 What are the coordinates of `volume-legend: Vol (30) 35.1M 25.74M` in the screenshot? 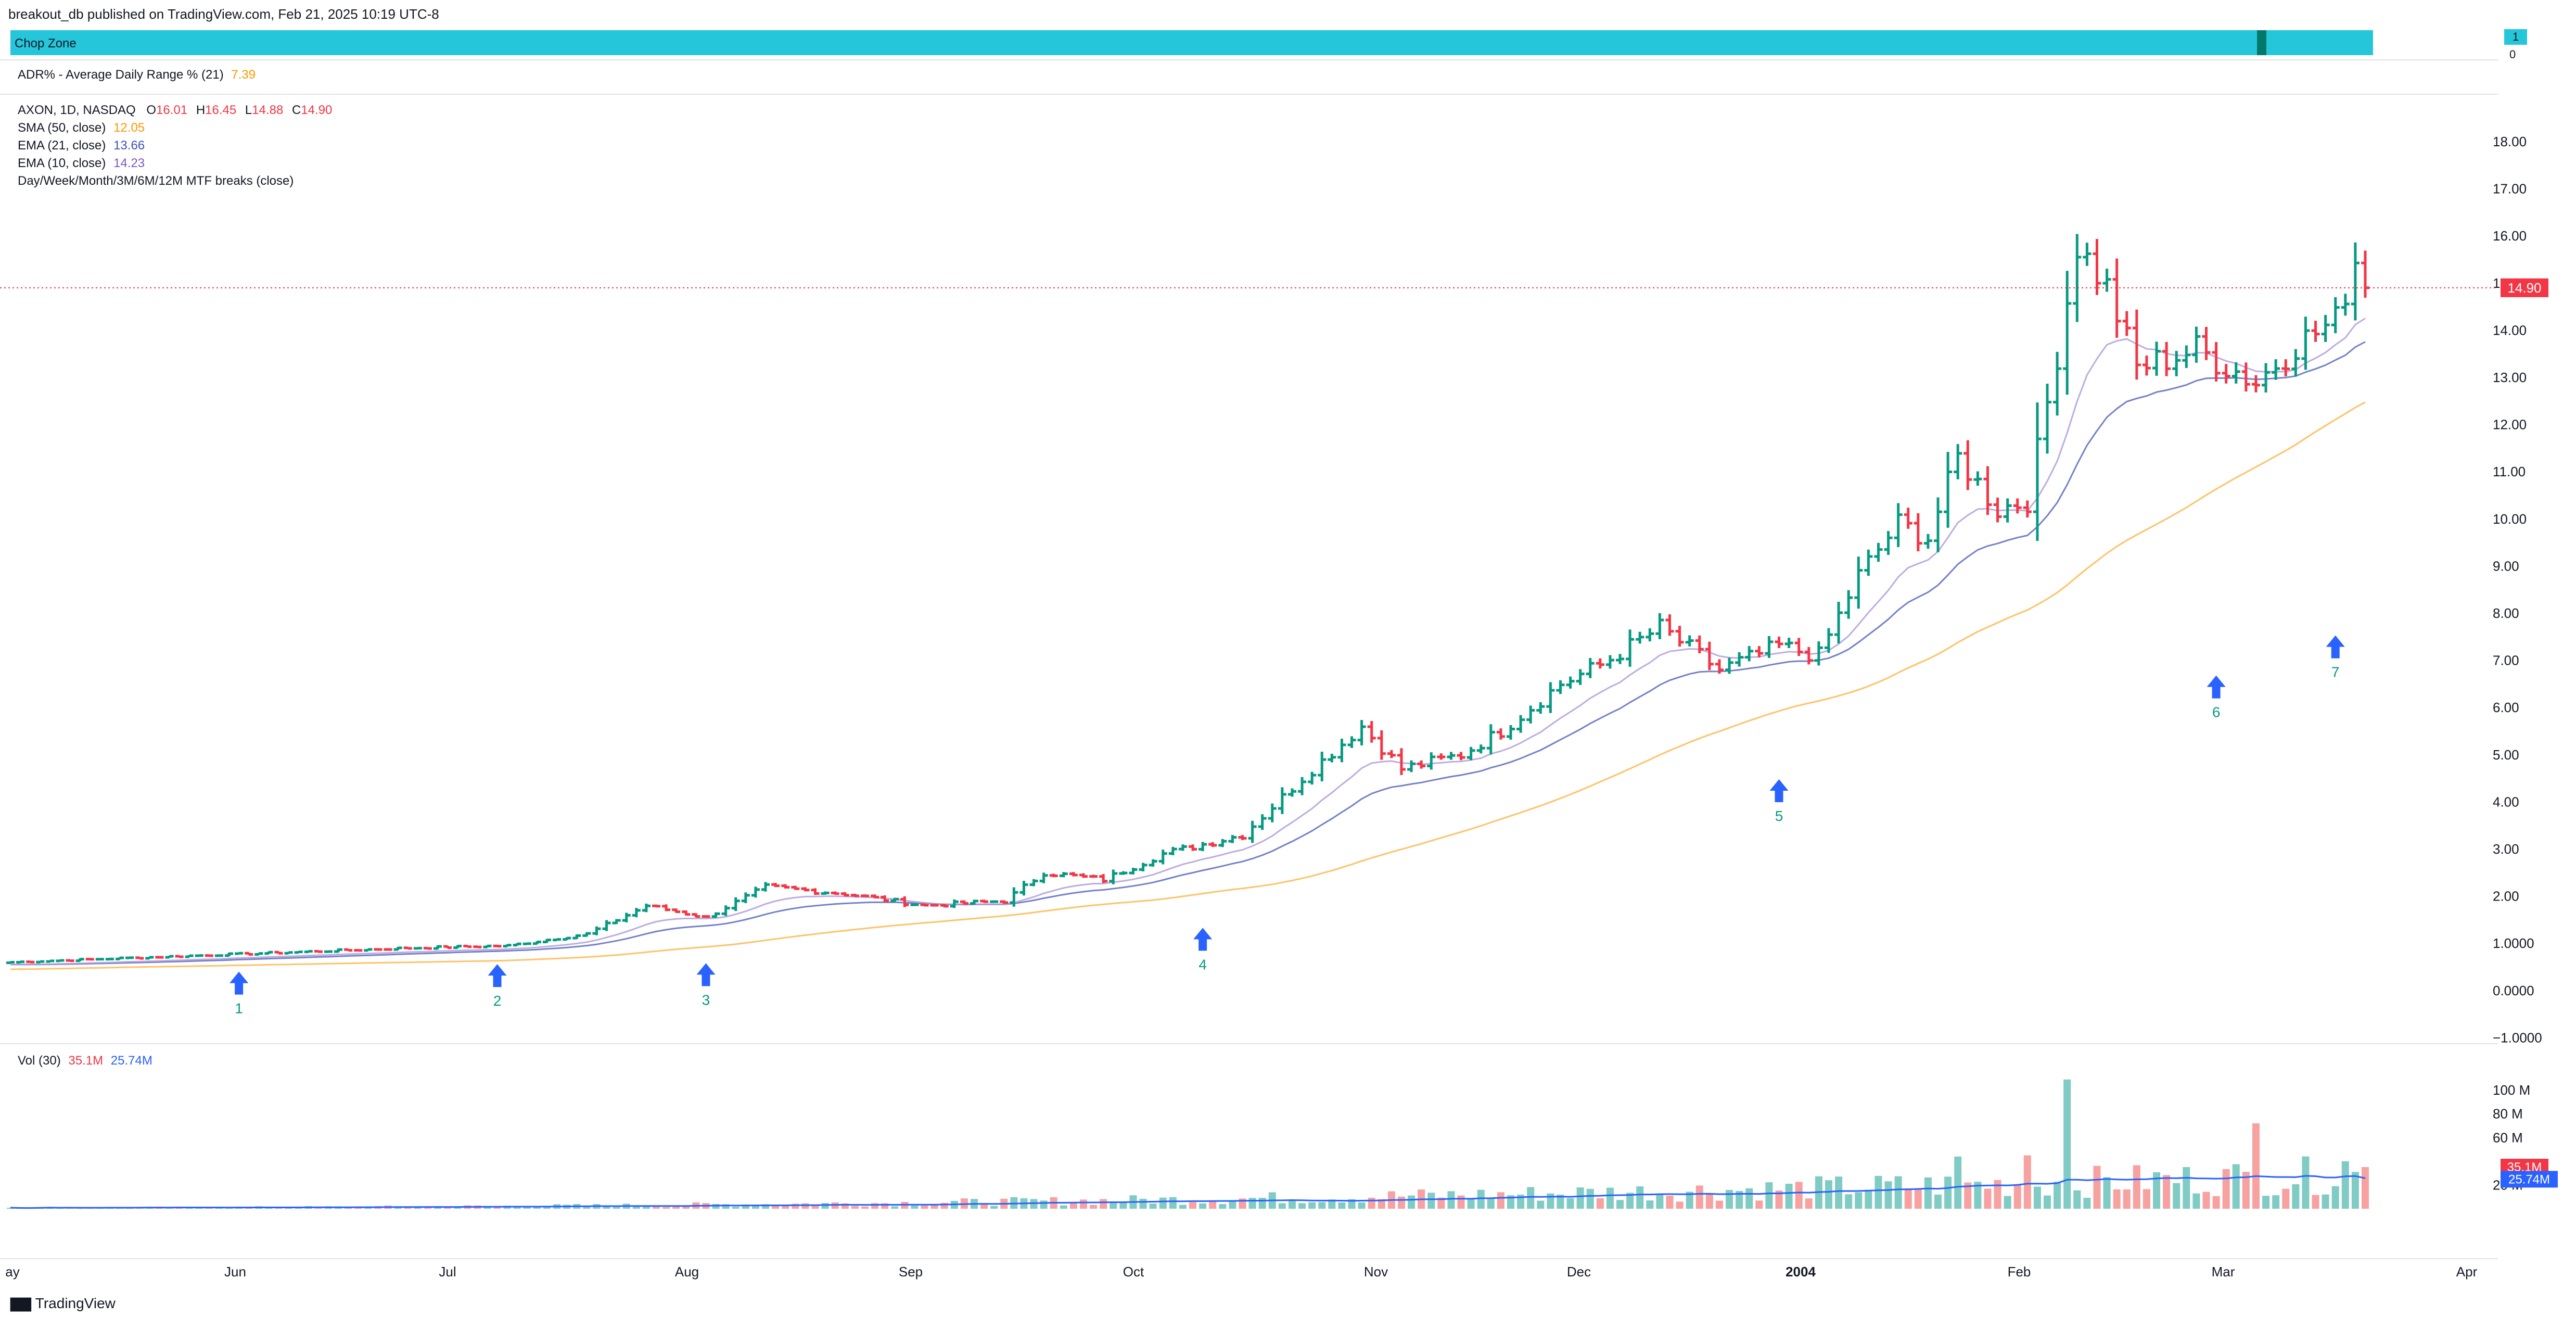 It's located at (85, 1061).